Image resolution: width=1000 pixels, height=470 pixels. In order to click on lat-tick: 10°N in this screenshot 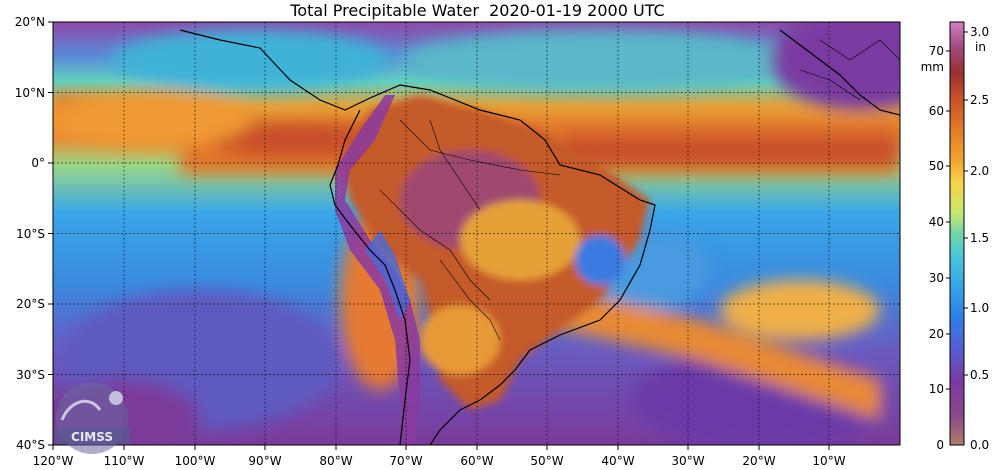, I will do `click(30, 93)`.